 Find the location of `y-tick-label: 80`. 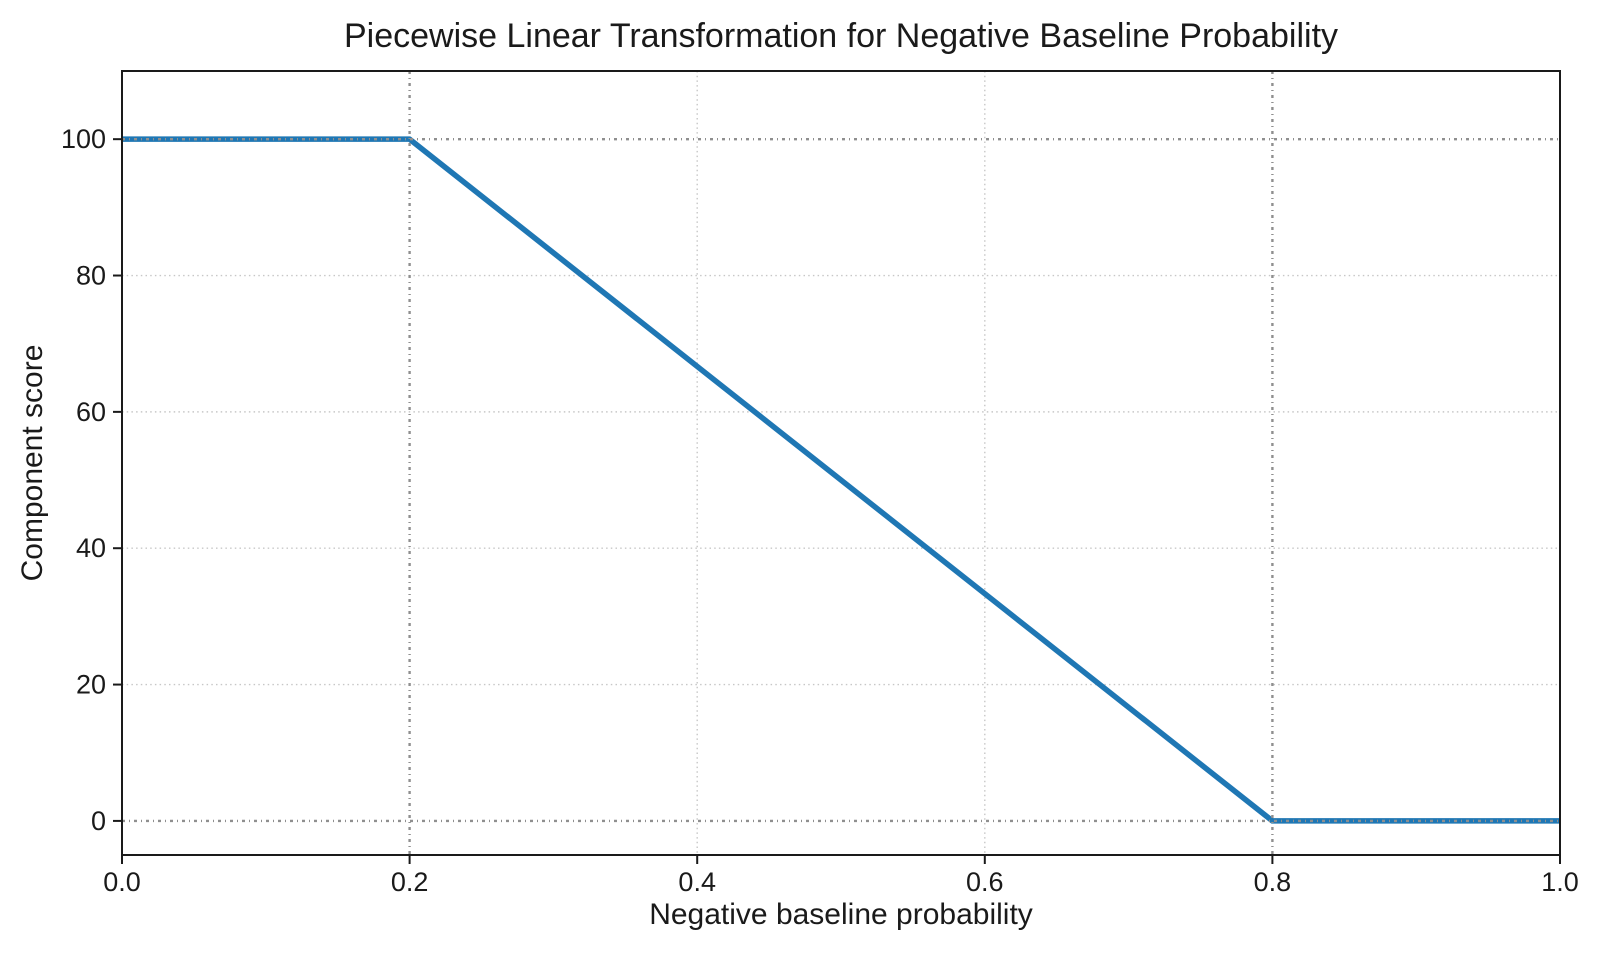

y-tick-label: 80 is located at coordinates (91, 276).